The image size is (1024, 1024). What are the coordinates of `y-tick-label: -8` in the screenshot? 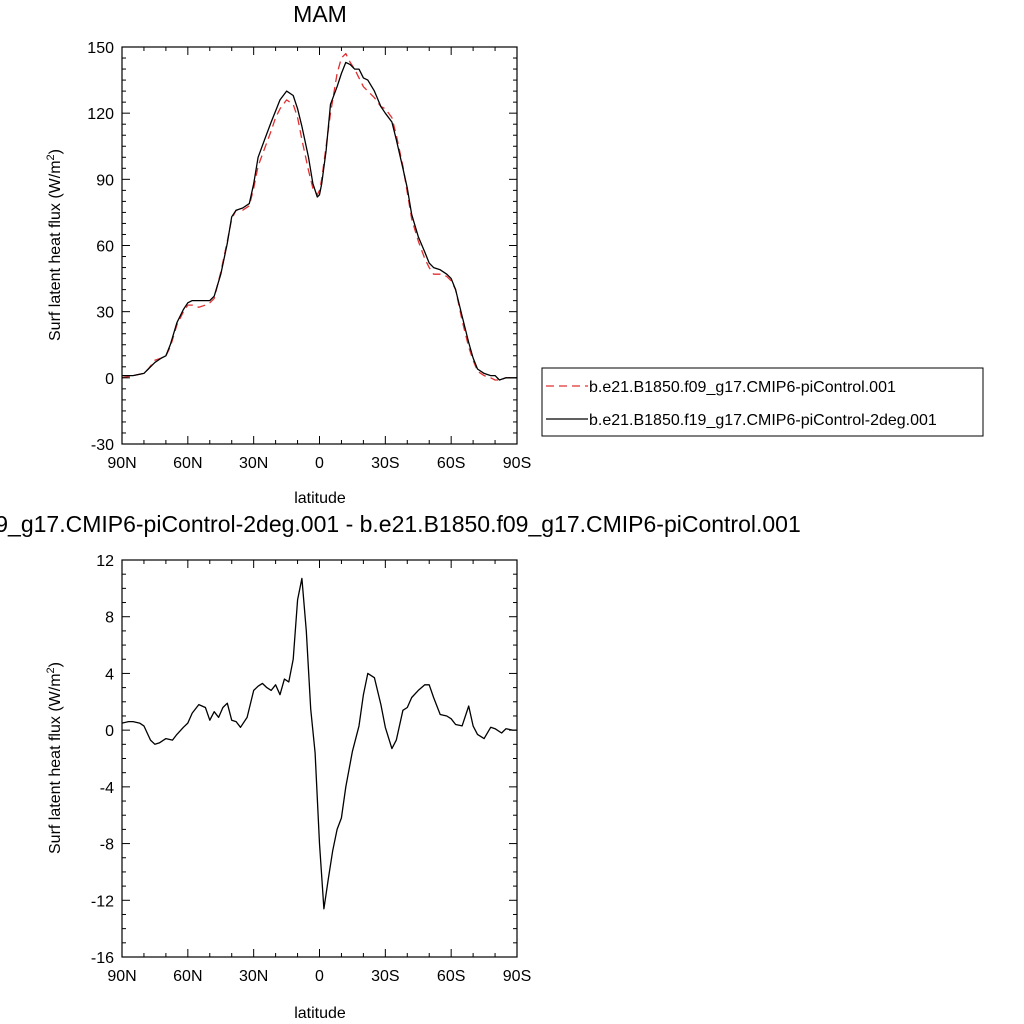 It's located at (107, 845).